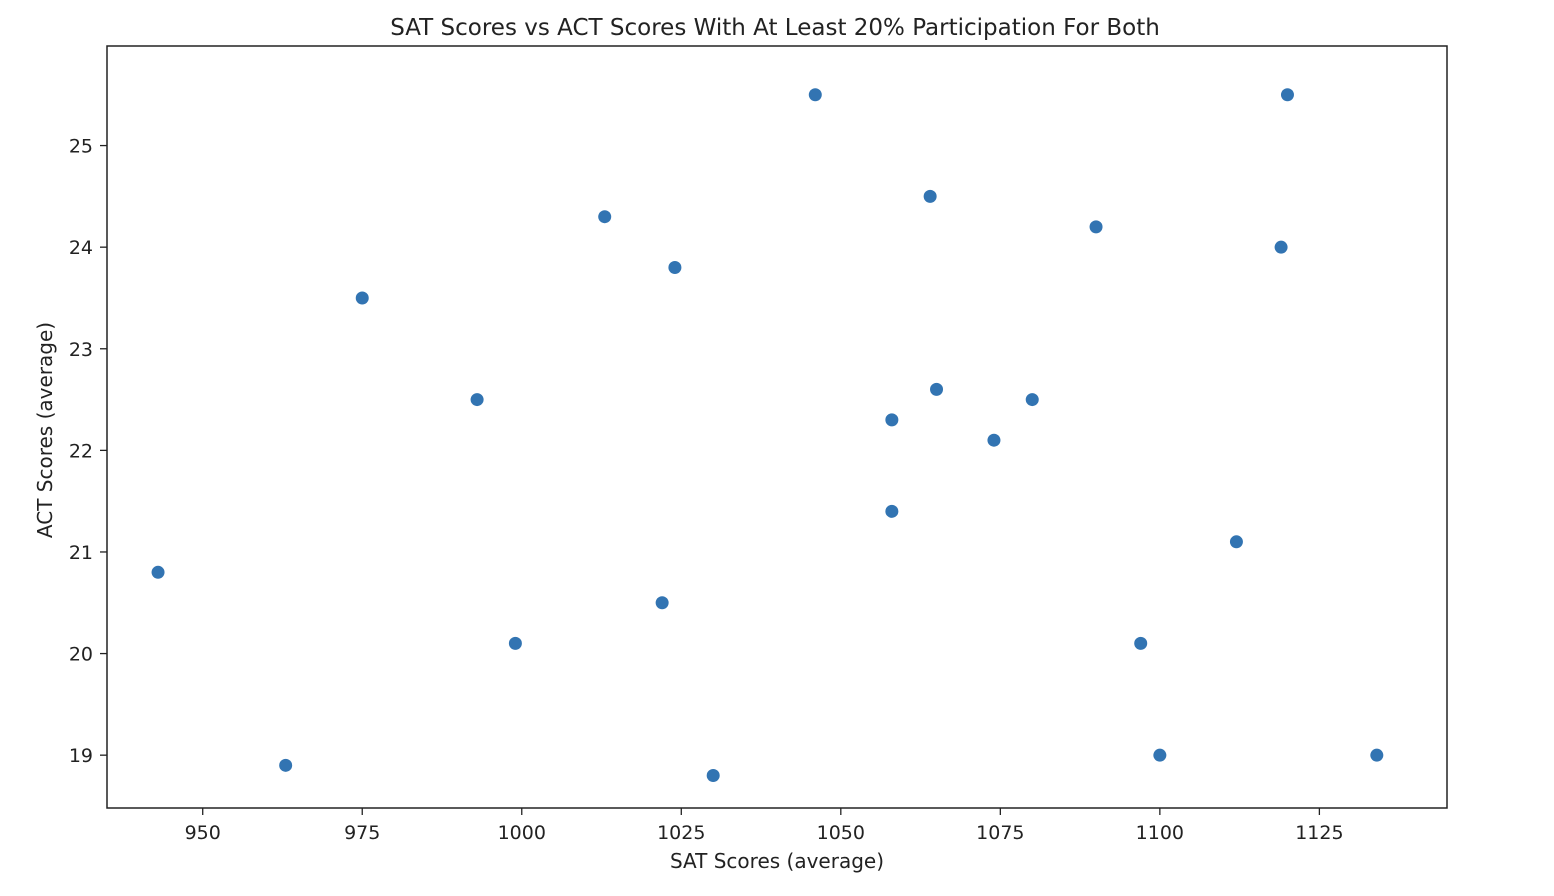 The height and width of the screenshot is (896, 1554). I want to click on y-axis: 19 20 21 22 23 24 25, so click(88, 451).